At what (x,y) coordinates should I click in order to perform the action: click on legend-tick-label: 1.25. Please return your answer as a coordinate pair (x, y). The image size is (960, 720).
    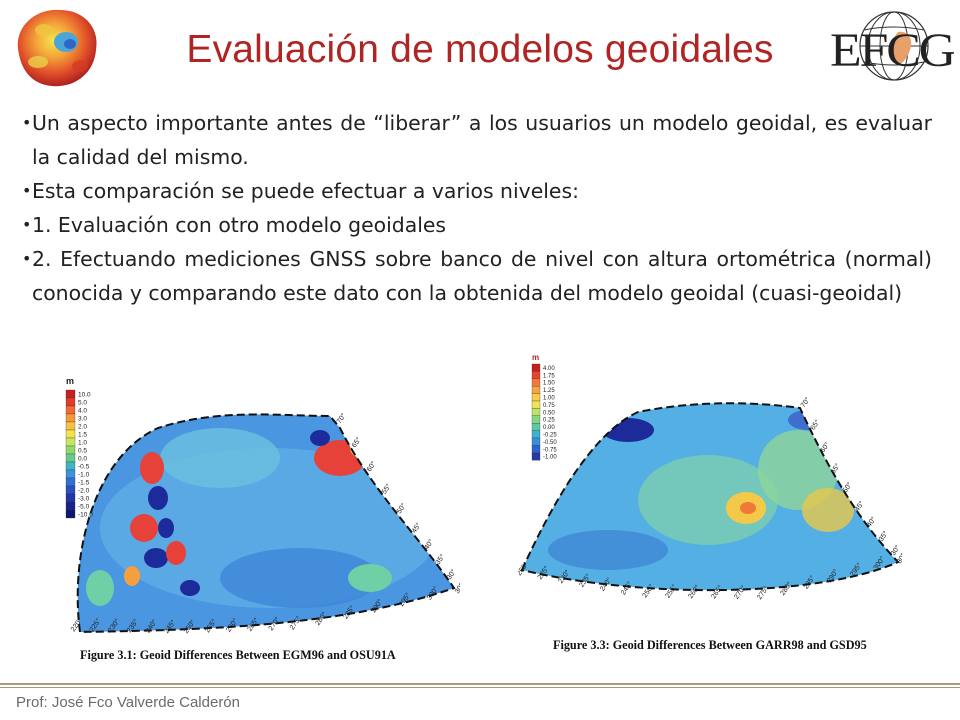
    Looking at the image, I should click on (549, 391).